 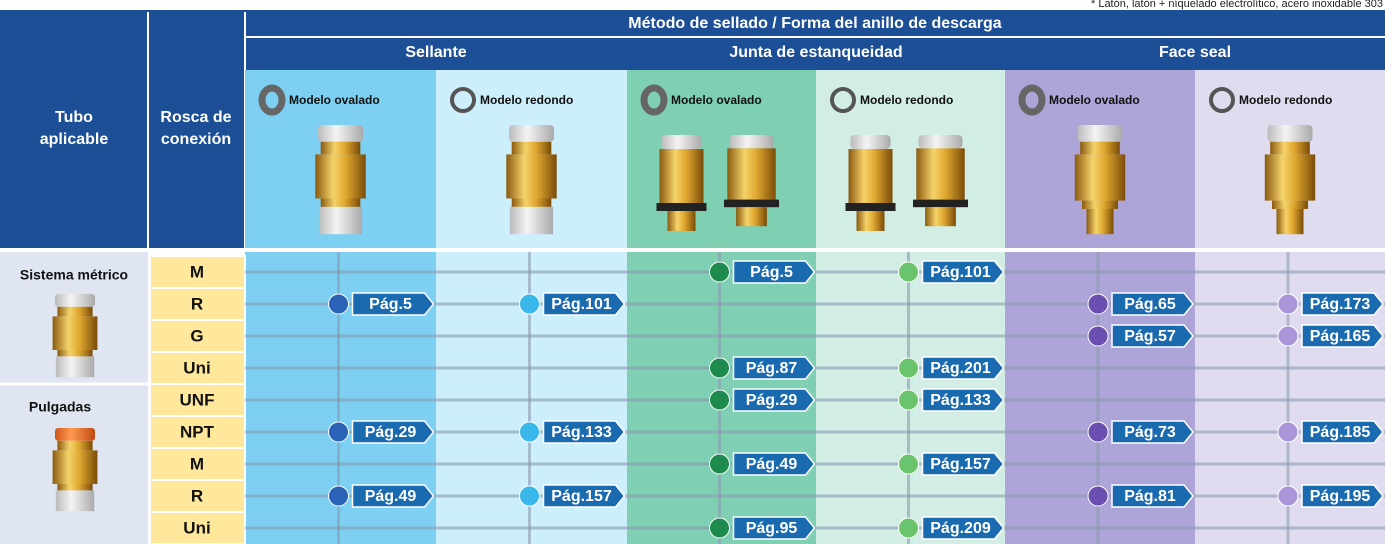 What do you see at coordinates (1150, 304) in the screenshot?
I see `page-ref: Pág.65` at bounding box center [1150, 304].